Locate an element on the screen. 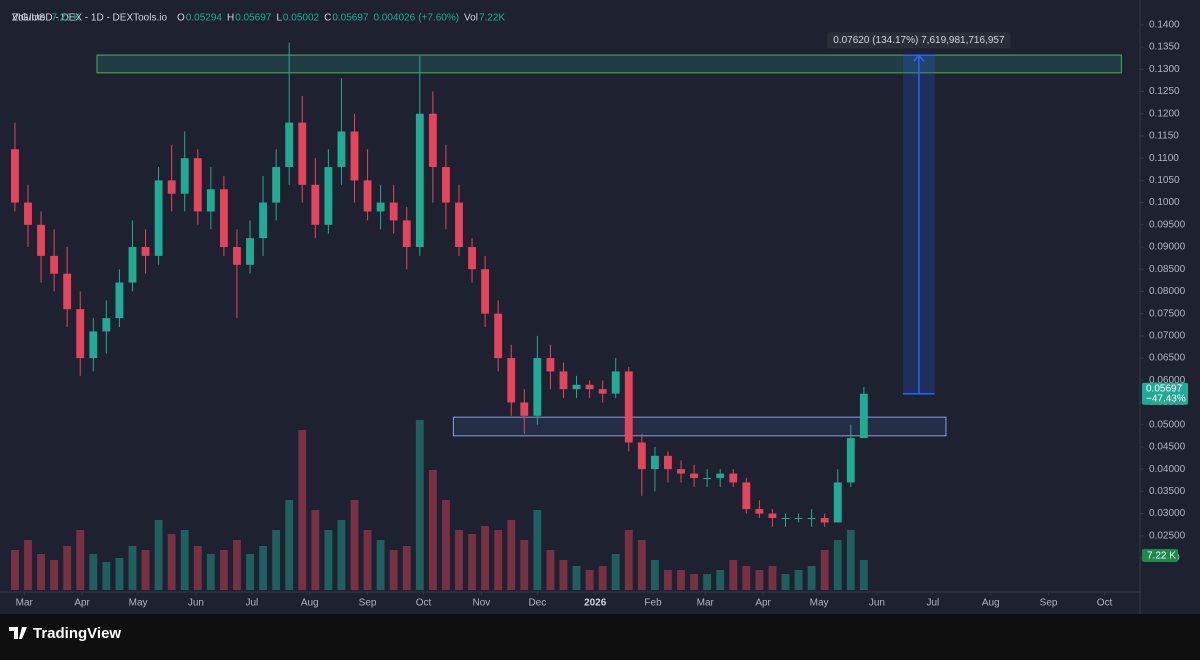 The height and width of the screenshot is (660, 1200). header-text: 0.05697 is located at coordinates (253, 18).